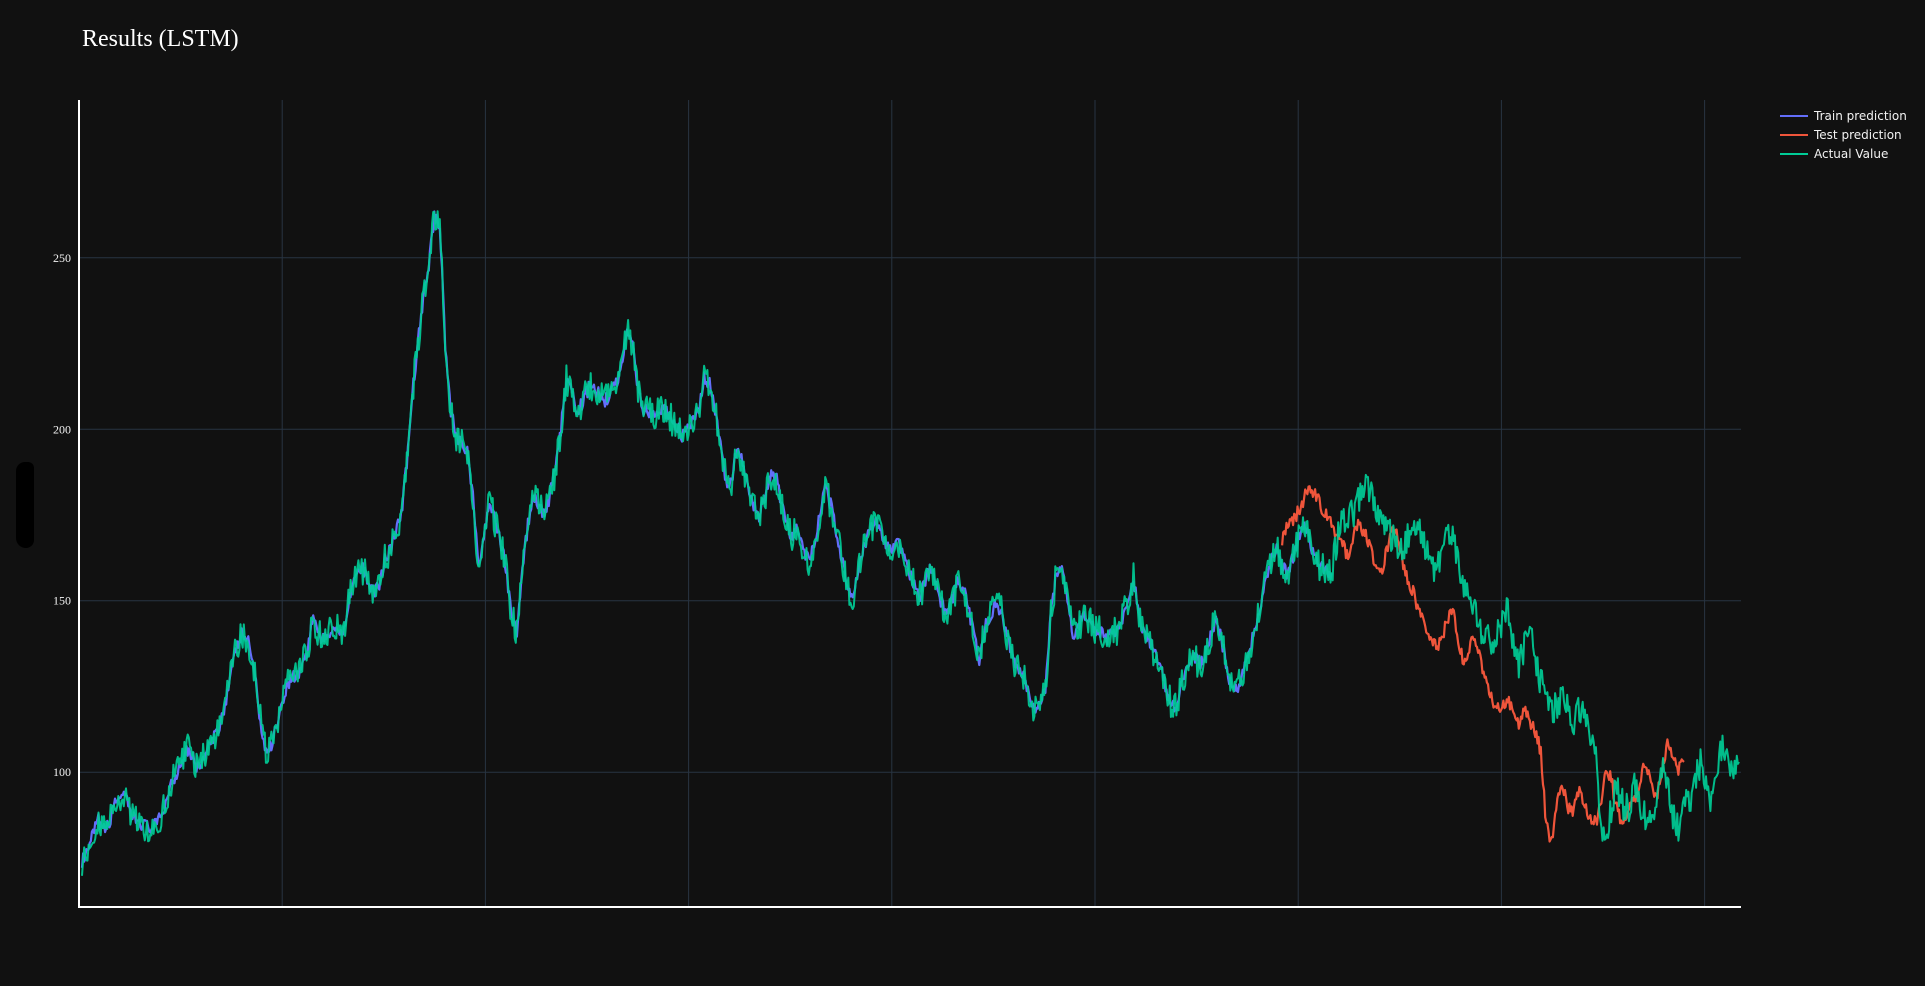 This screenshot has height=986, width=1925. What do you see at coordinates (1794, 134) in the screenshot?
I see `legend-swatch-test` at bounding box center [1794, 134].